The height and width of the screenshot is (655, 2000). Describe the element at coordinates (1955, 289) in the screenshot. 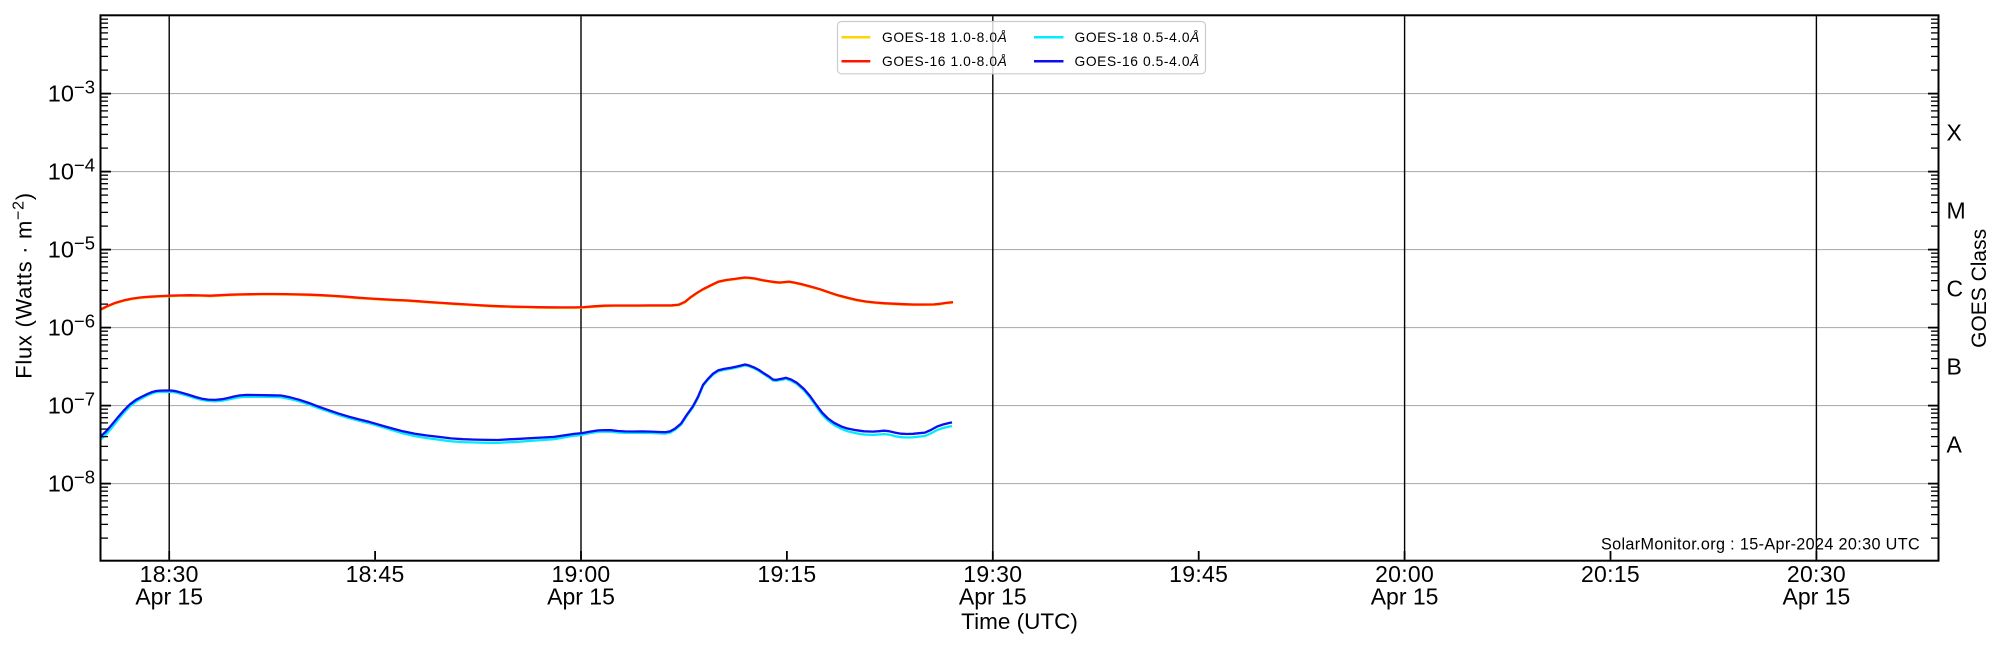

I see `svg-text: C` at that location.